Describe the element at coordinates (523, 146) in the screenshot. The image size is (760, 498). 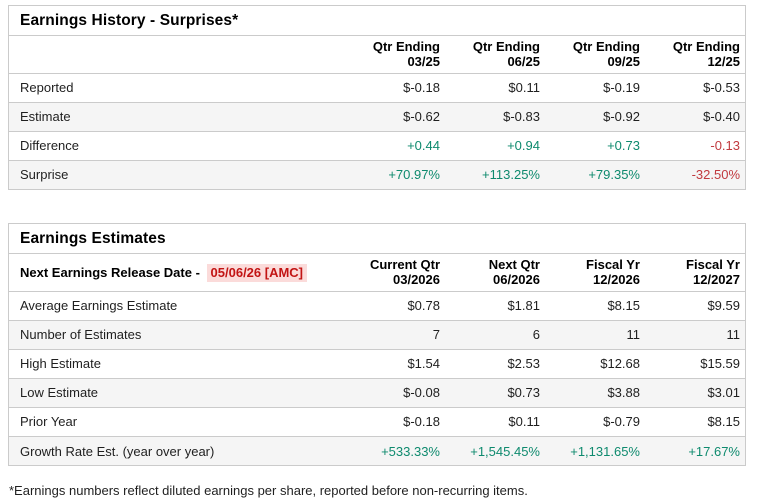
I see `value-cell: +0.94` at that location.